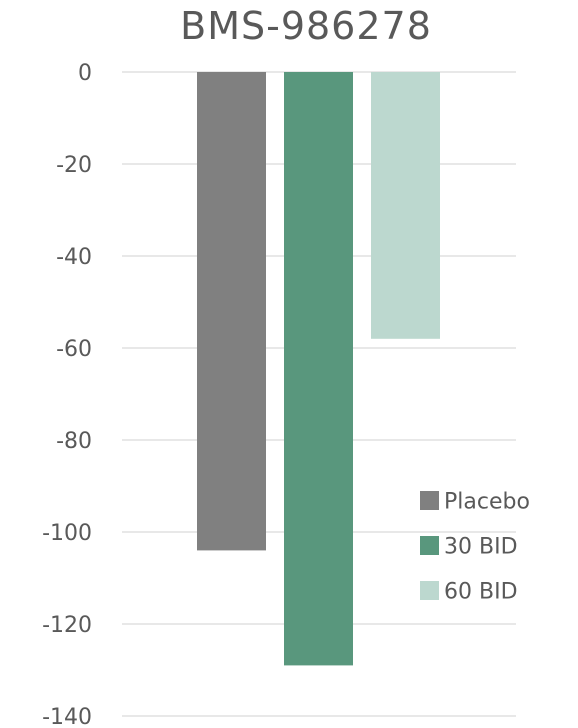 The height and width of the screenshot is (728, 578). I want to click on y-tick-label: -100, so click(67, 533).